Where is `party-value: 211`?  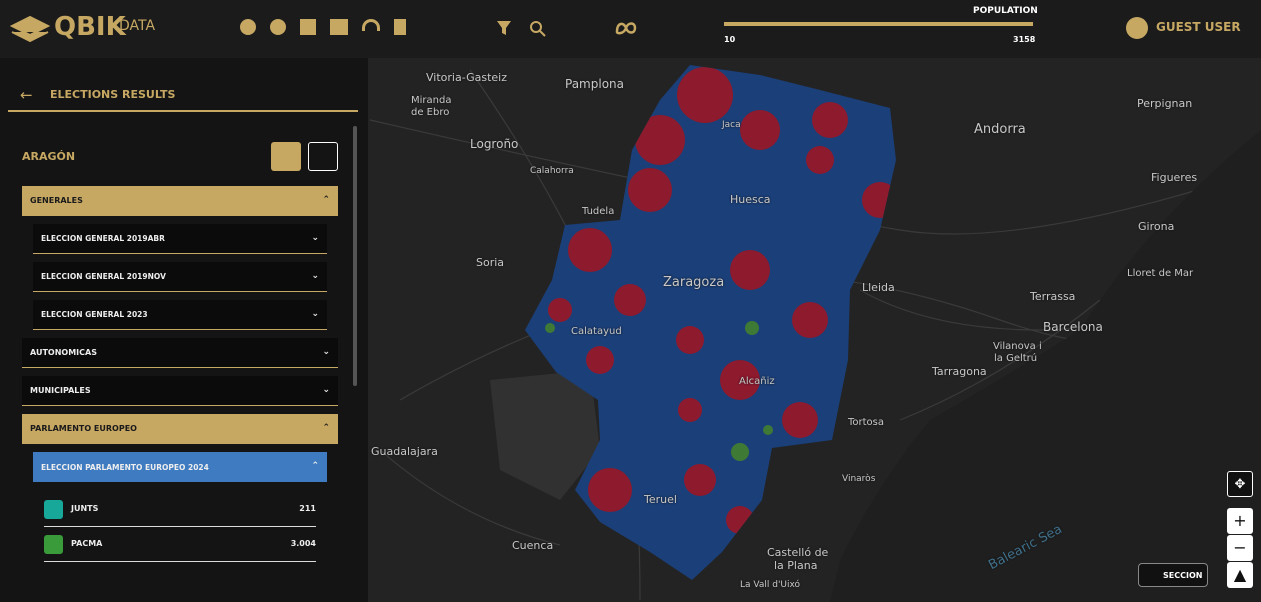
party-value: 211 is located at coordinates (307, 508).